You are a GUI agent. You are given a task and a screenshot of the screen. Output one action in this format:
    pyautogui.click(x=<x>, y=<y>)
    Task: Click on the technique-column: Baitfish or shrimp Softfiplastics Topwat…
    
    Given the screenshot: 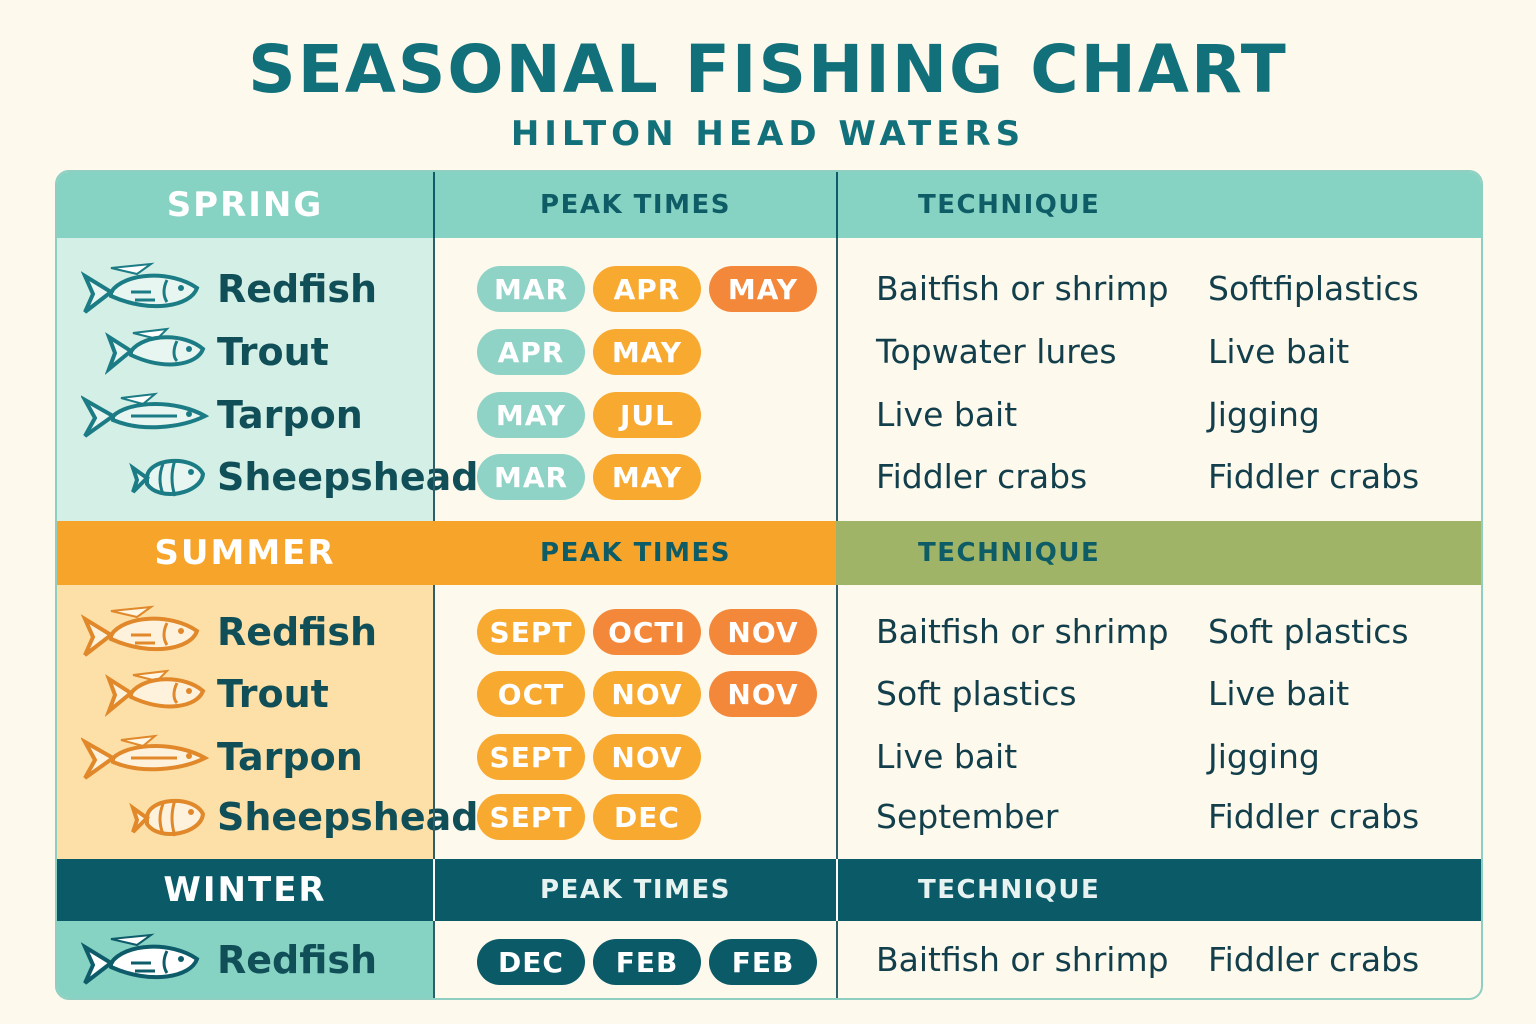 What is the action you would take?
    pyautogui.click(x=1158, y=379)
    